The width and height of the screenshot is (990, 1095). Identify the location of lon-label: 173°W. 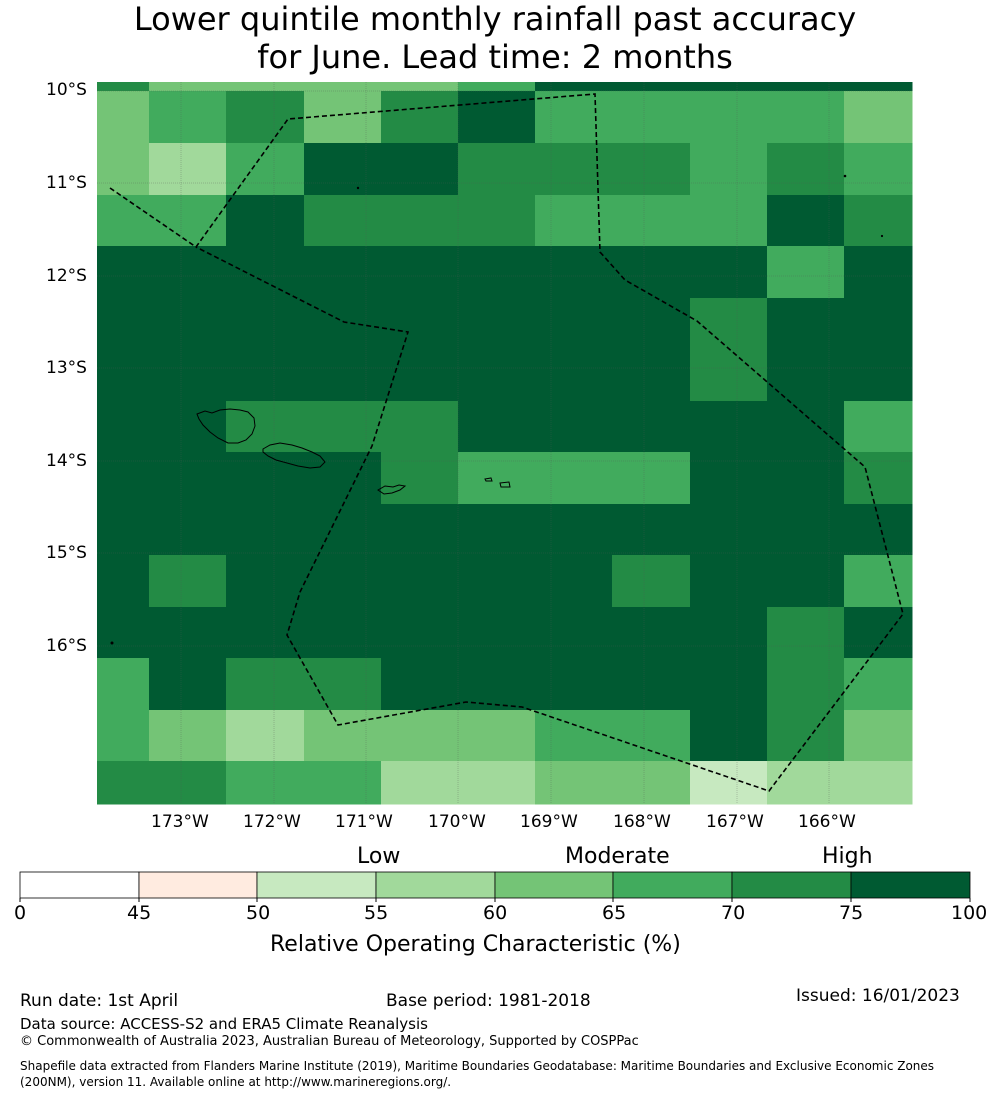
(180, 822).